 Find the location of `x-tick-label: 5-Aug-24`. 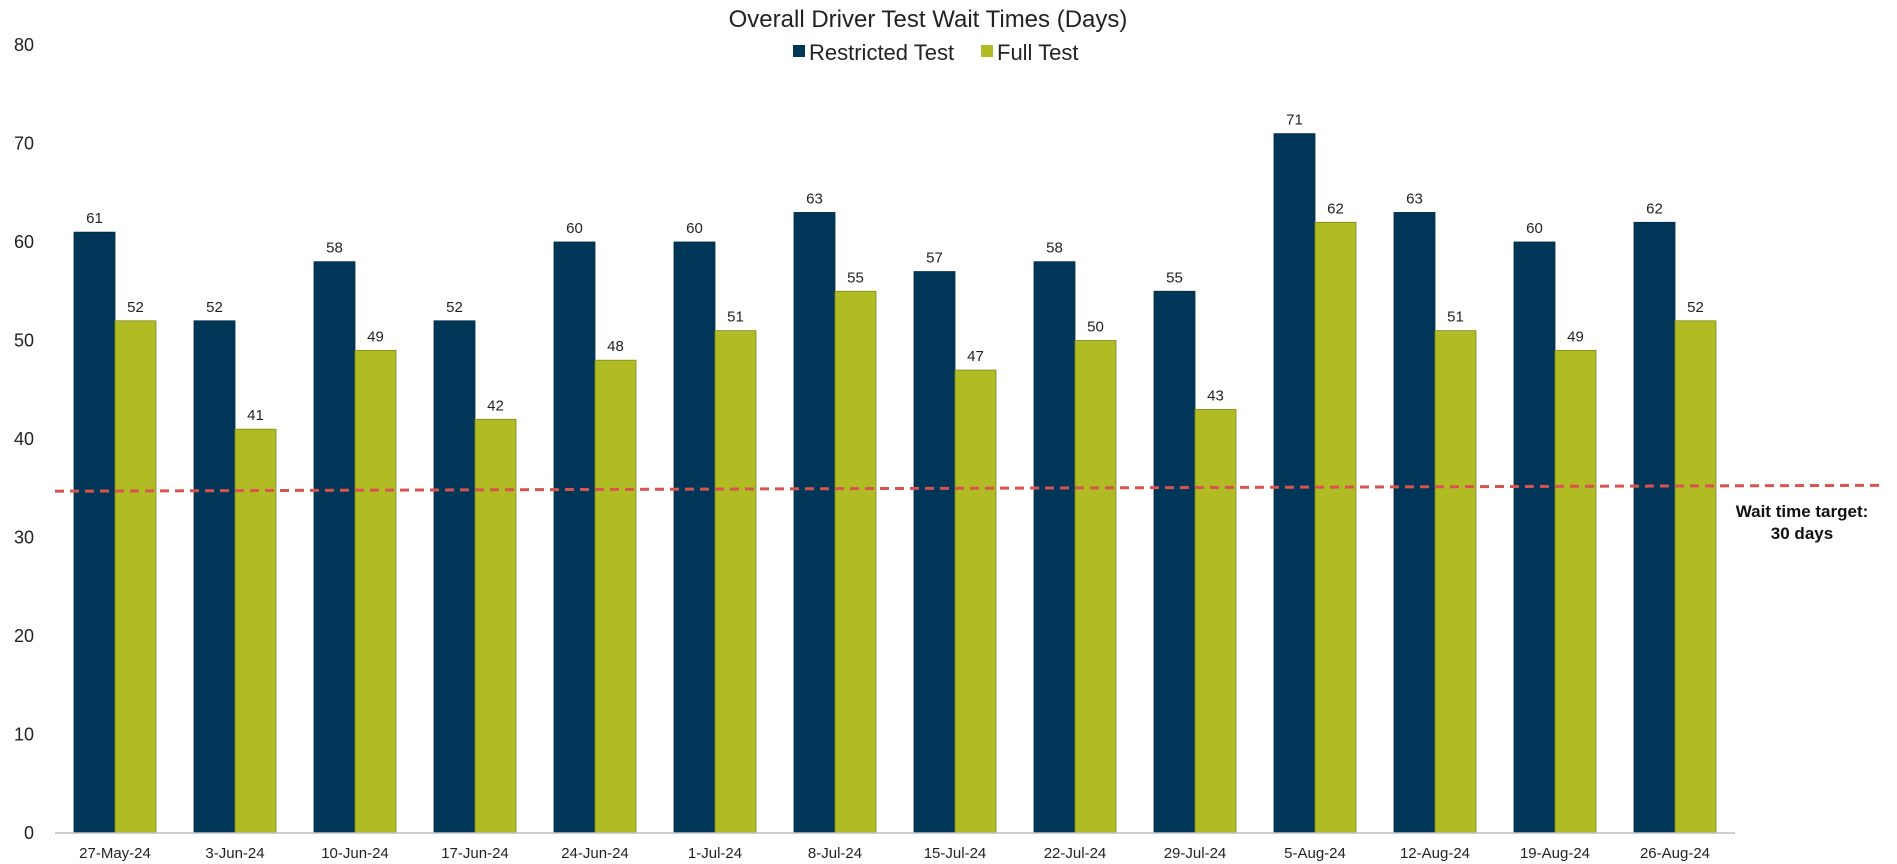

x-tick-label: 5-Aug-24 is located at coordinates (1315, 853).